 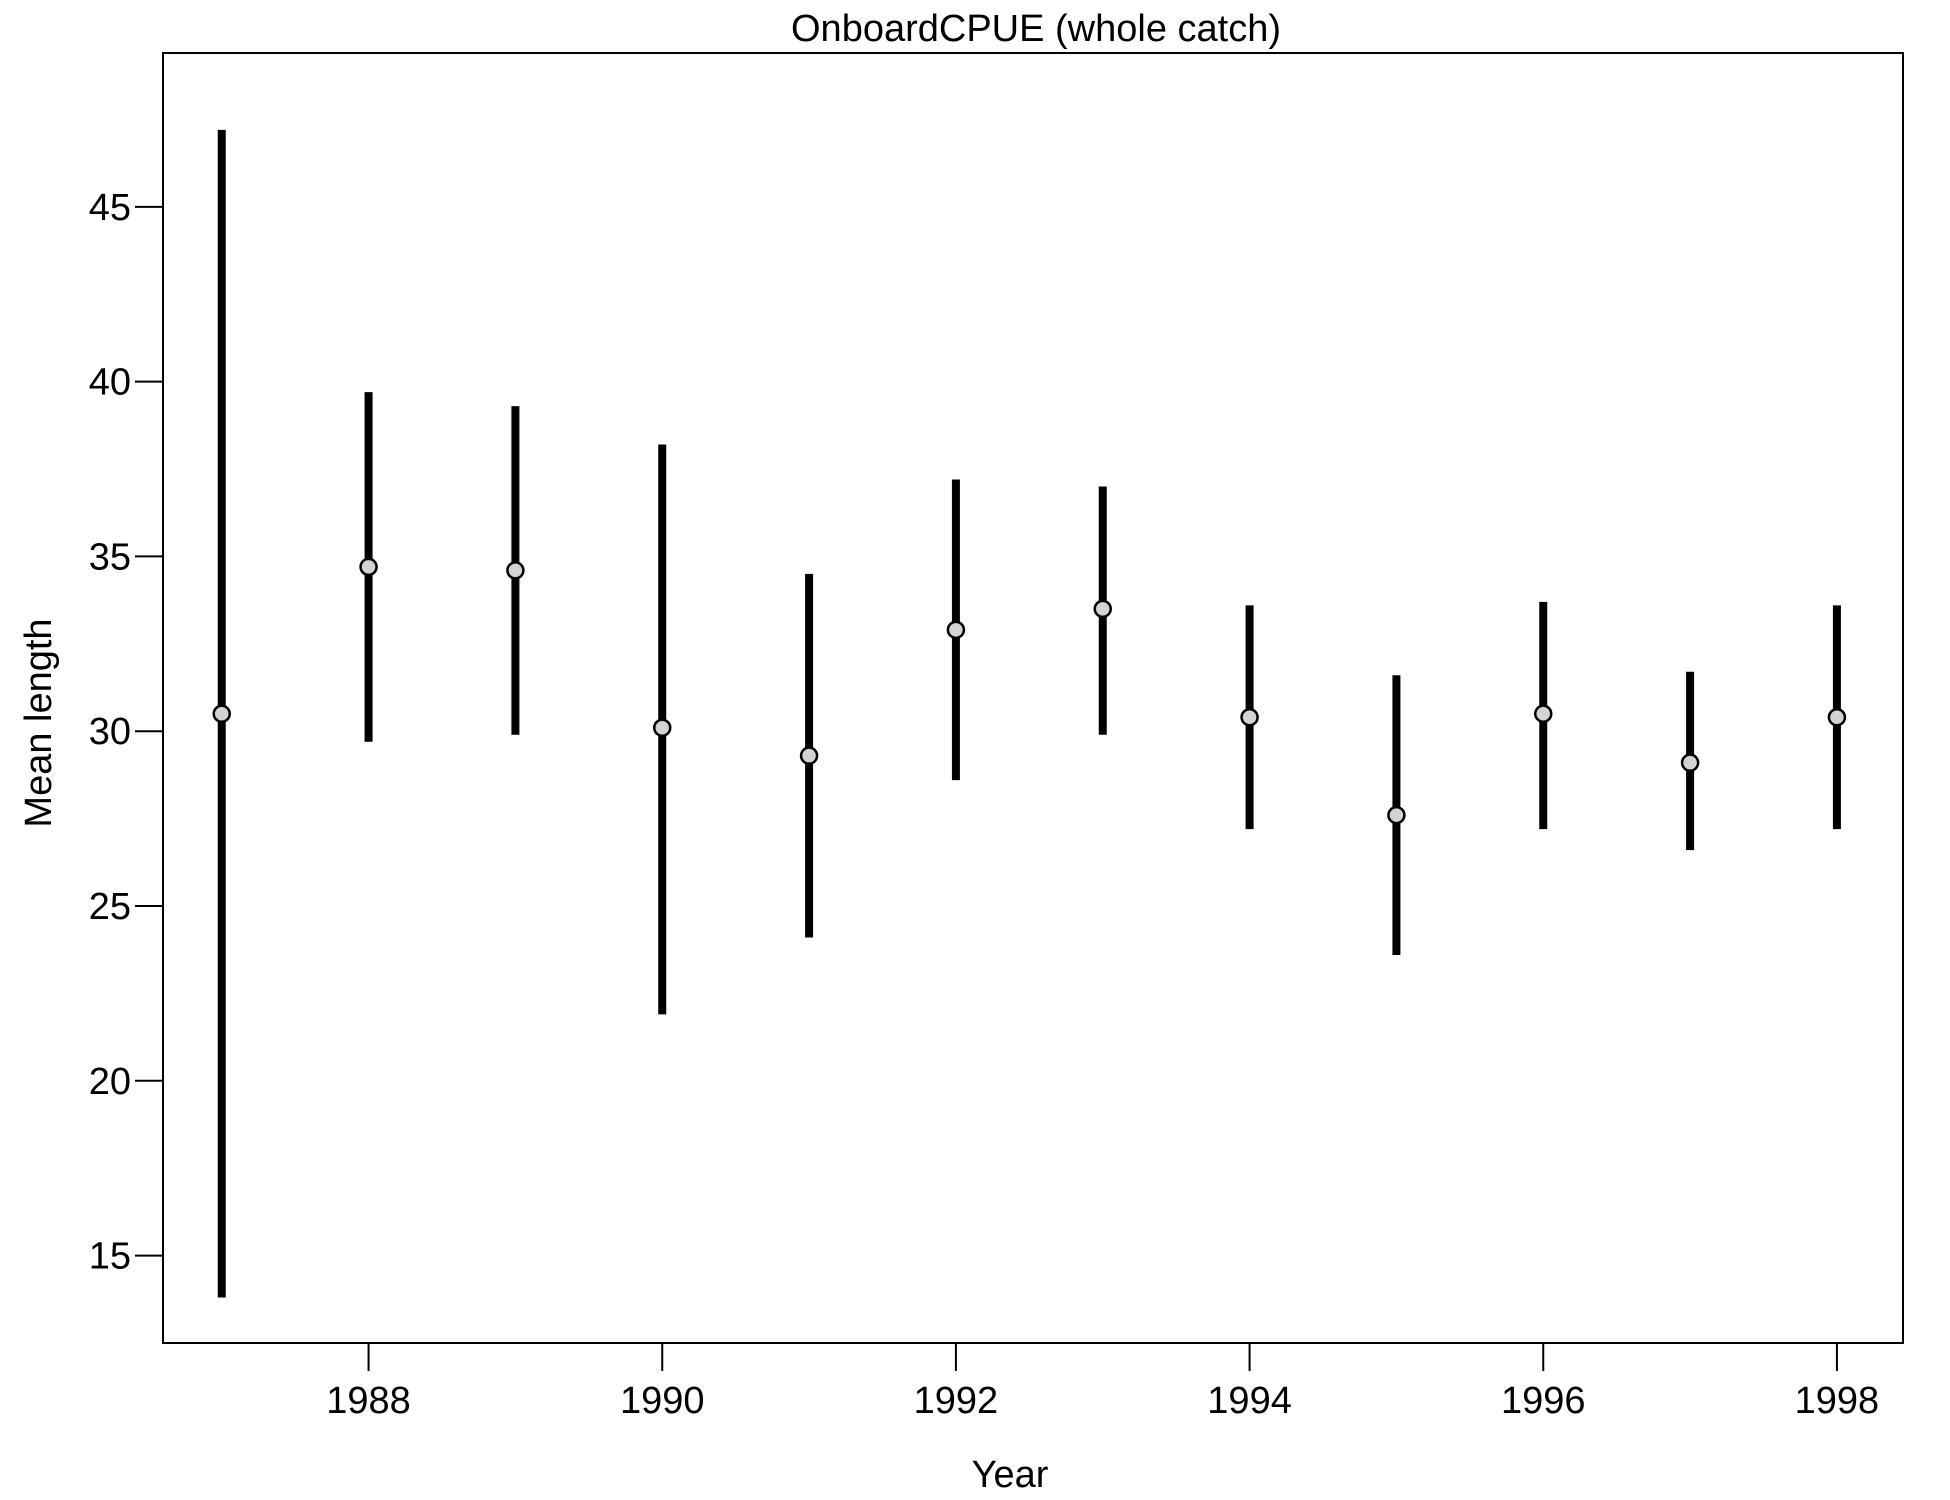 What do you see at coordinates (39, 722) in the screenshot?
I see `y-axis-label: Mean length` at bounding box center [39, 722].